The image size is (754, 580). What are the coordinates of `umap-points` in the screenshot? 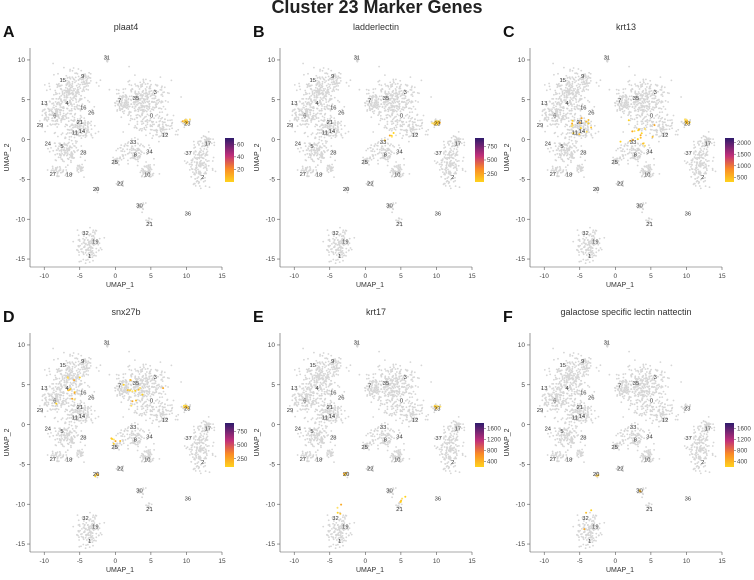 It's located at (627, 159).